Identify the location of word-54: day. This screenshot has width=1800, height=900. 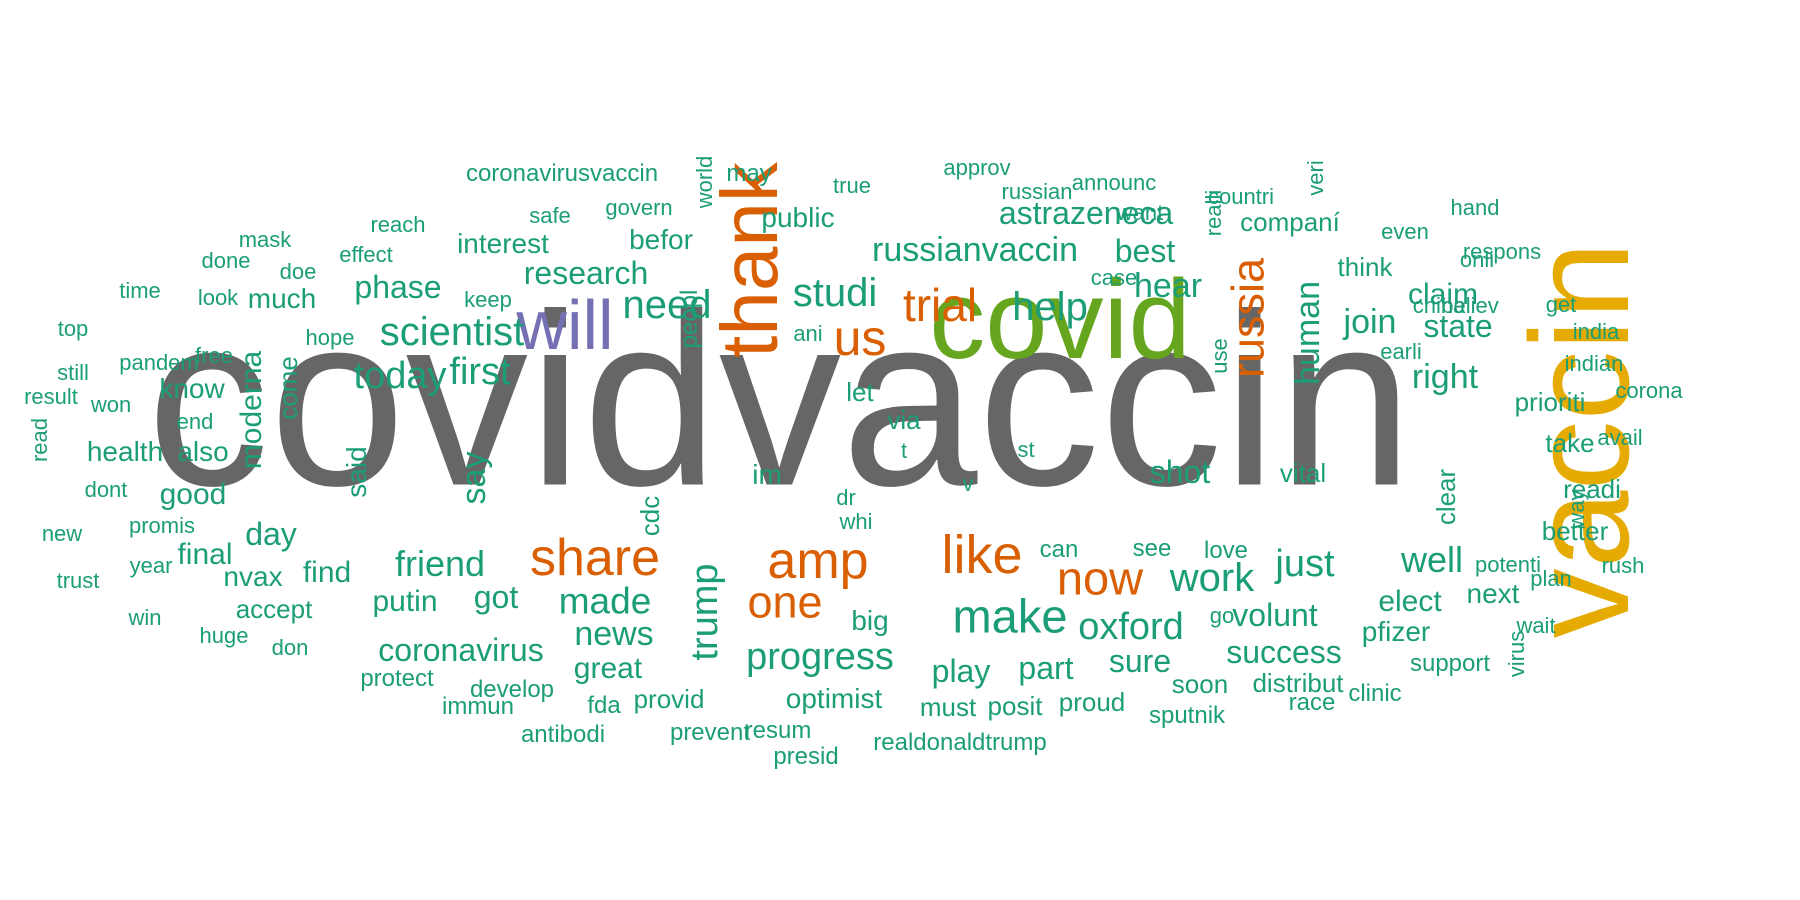
(271, 534).